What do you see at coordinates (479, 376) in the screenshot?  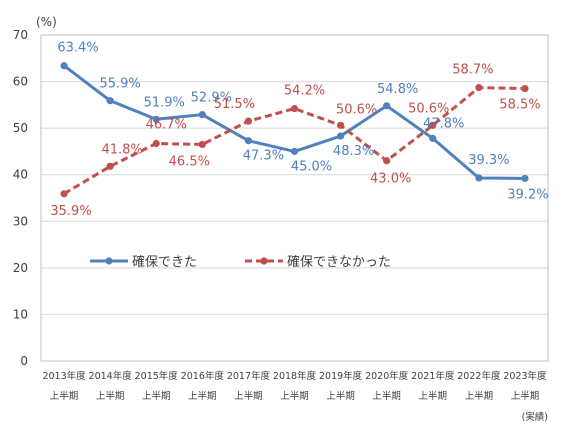 I see `x-tick-label-year: 2022年度` at bounding box center [479, 376].